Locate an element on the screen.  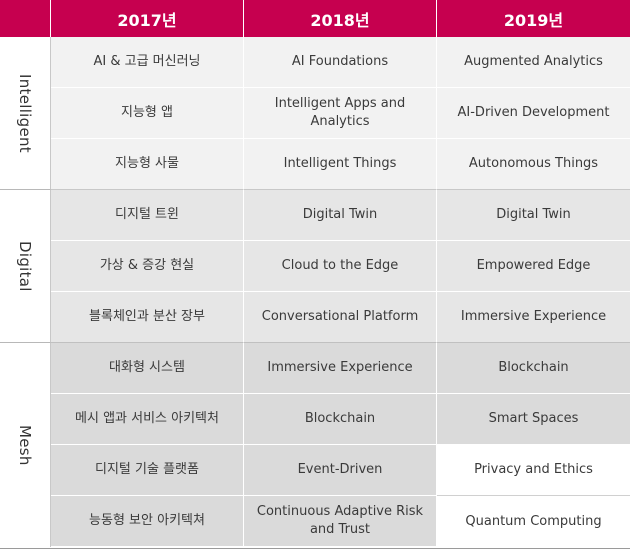
table-cell: 지능형 사물 is located at coordinates (147, 164).